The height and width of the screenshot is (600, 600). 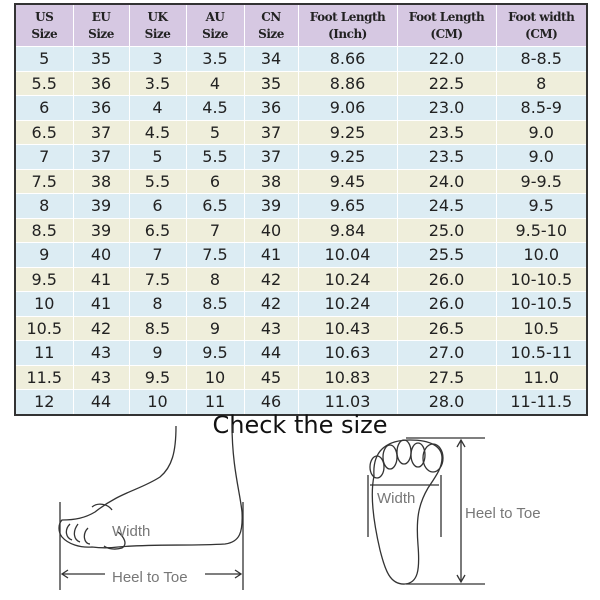 I want to click on column-header-line: (CM), so click(x=541, y=33).